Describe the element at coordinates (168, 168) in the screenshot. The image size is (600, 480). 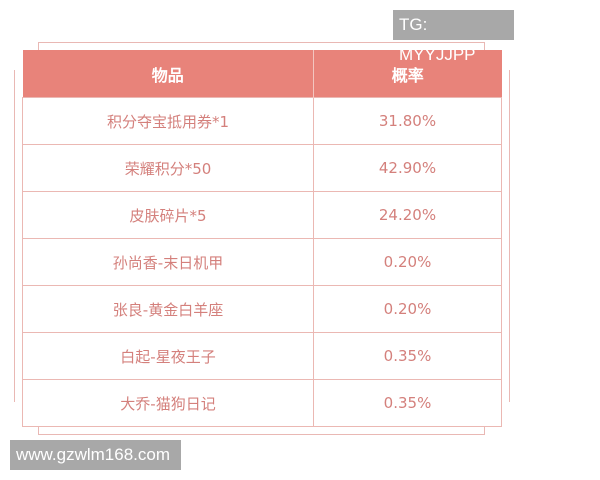
I see `item-name: 荣耀积分*50` at that location.